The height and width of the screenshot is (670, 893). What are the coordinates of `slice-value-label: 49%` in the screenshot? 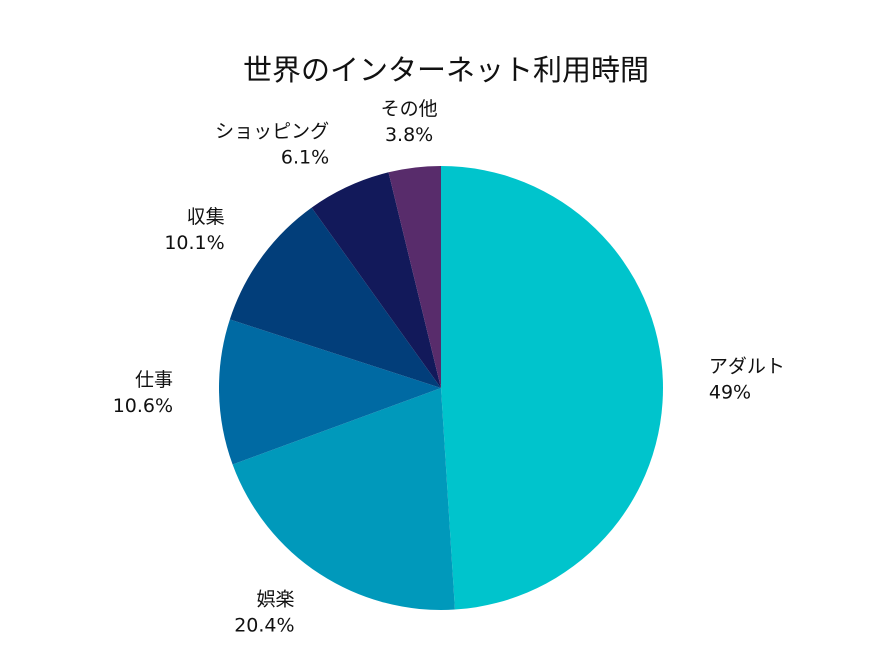 It's located at (730, 393).